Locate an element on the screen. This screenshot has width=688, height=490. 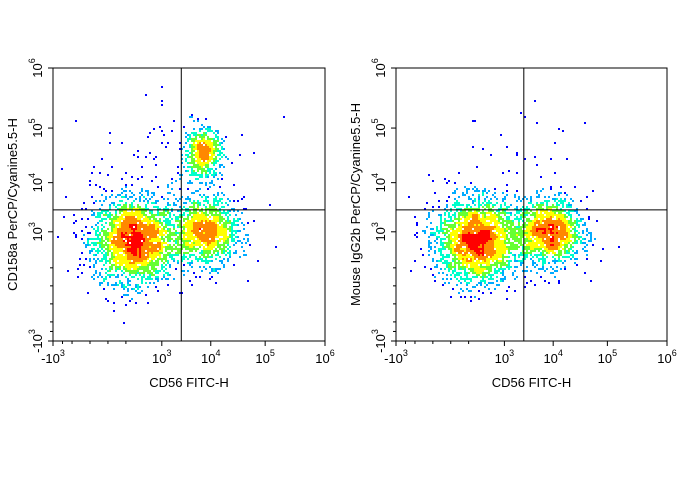
x-tick-base: -10 is located at coordinates (50, 358).